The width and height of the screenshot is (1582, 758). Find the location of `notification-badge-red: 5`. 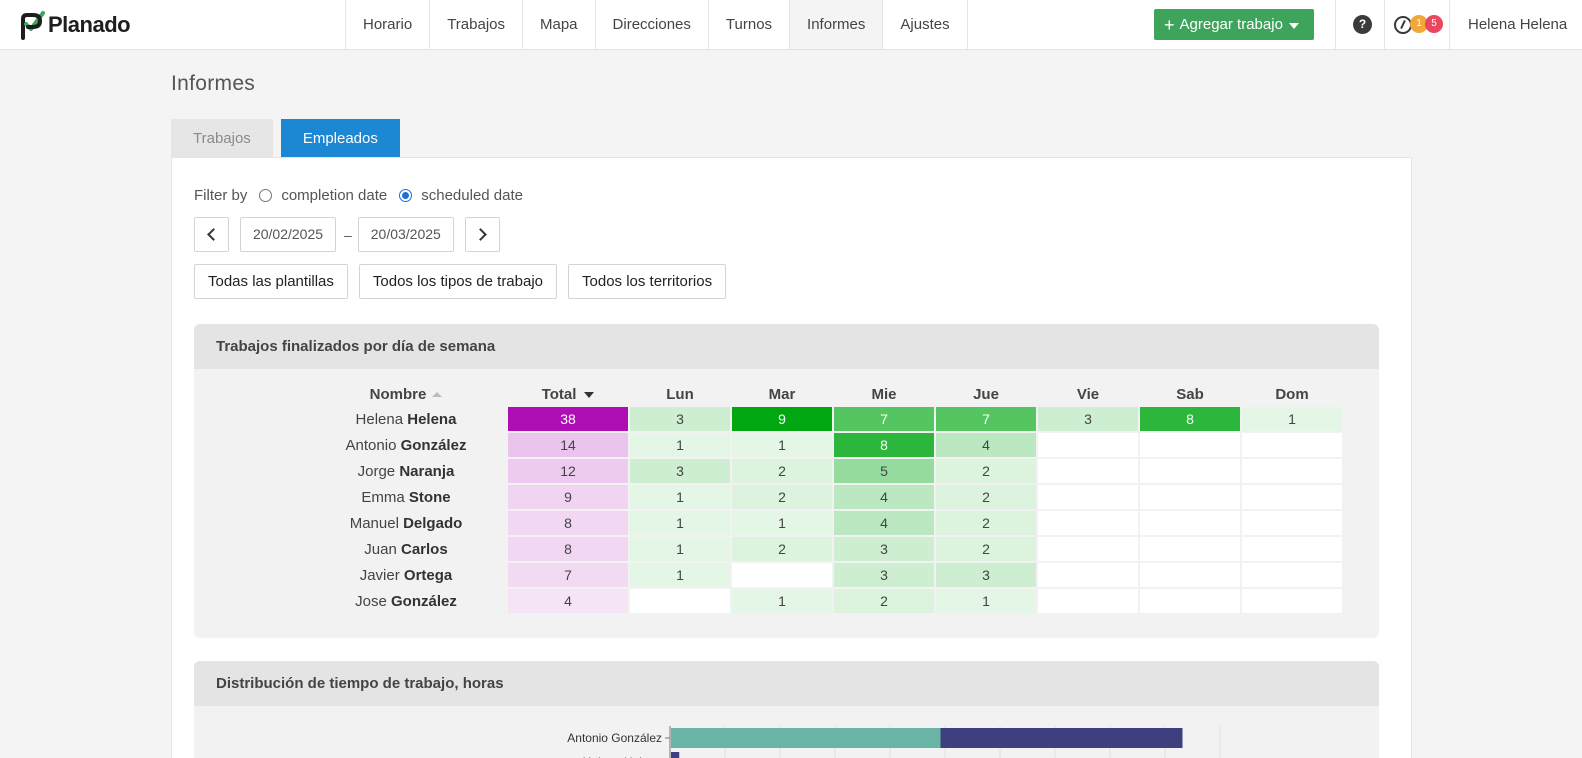

notification-badge-red: 5 is located at coordinates (1434, 24).